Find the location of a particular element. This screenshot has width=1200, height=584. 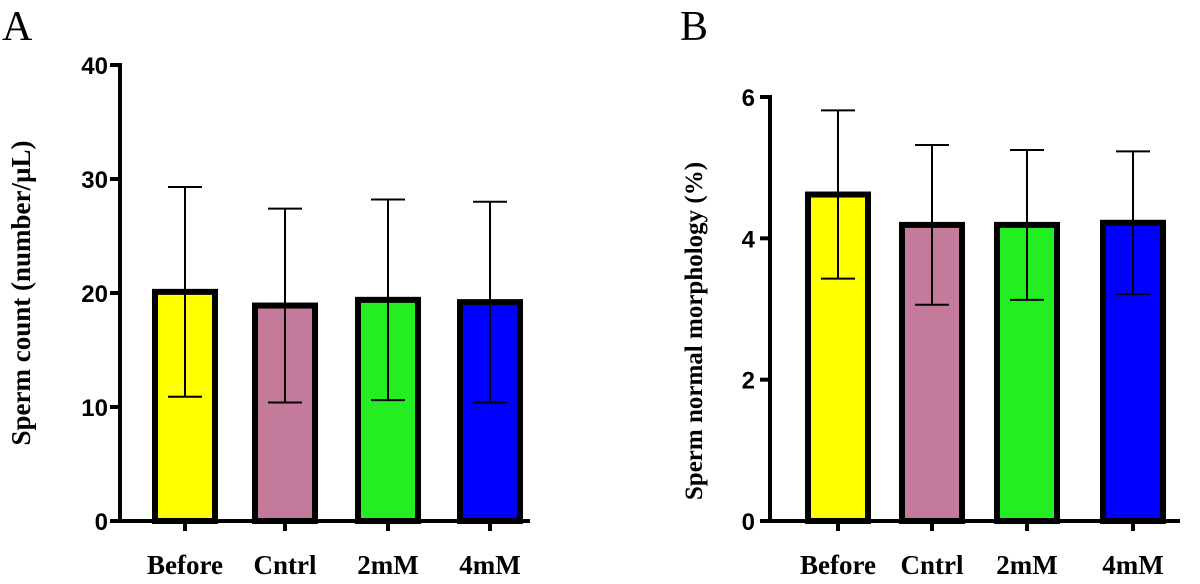

bar-2mm is located at coordinates (1027, 372).